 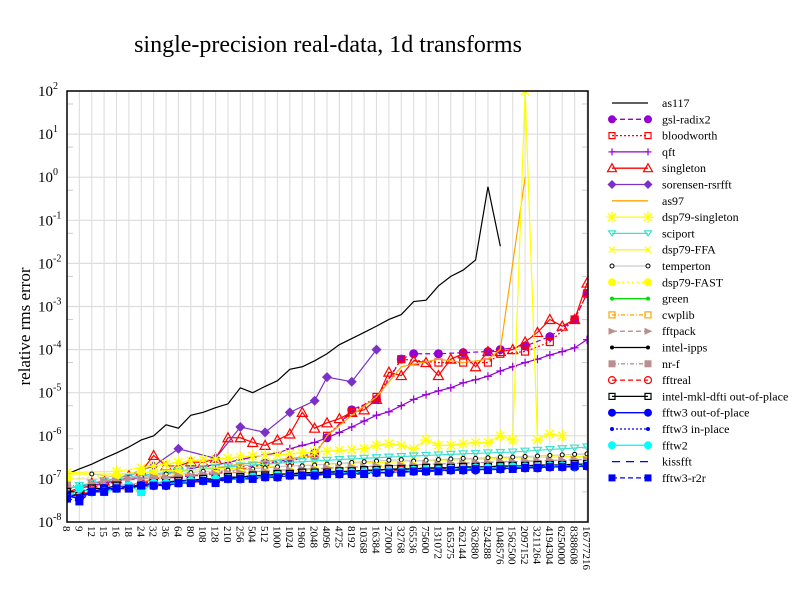 I want to click on x-tick-label: 1000, so click(x=276, y=537).